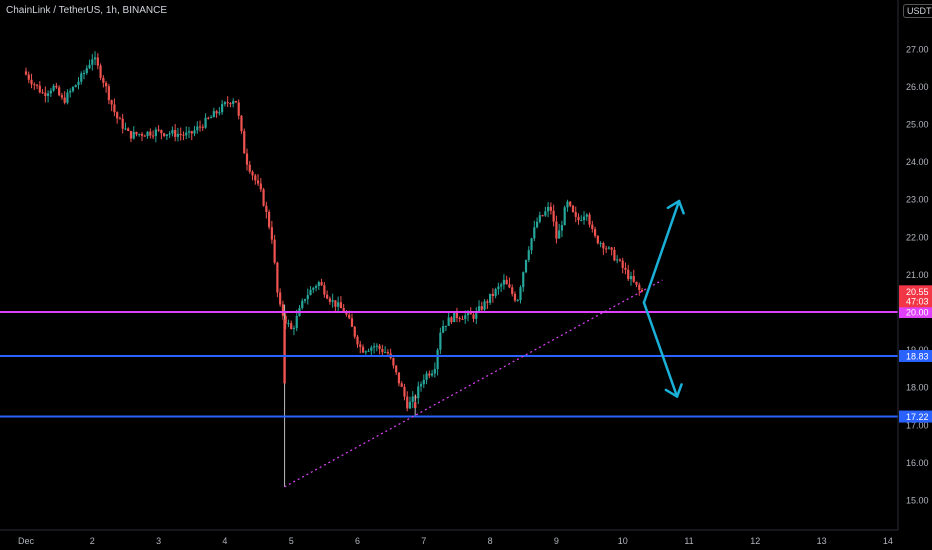 The image size is (932, 550). I want to click on x-tick-label: 3, so click(158, 541).